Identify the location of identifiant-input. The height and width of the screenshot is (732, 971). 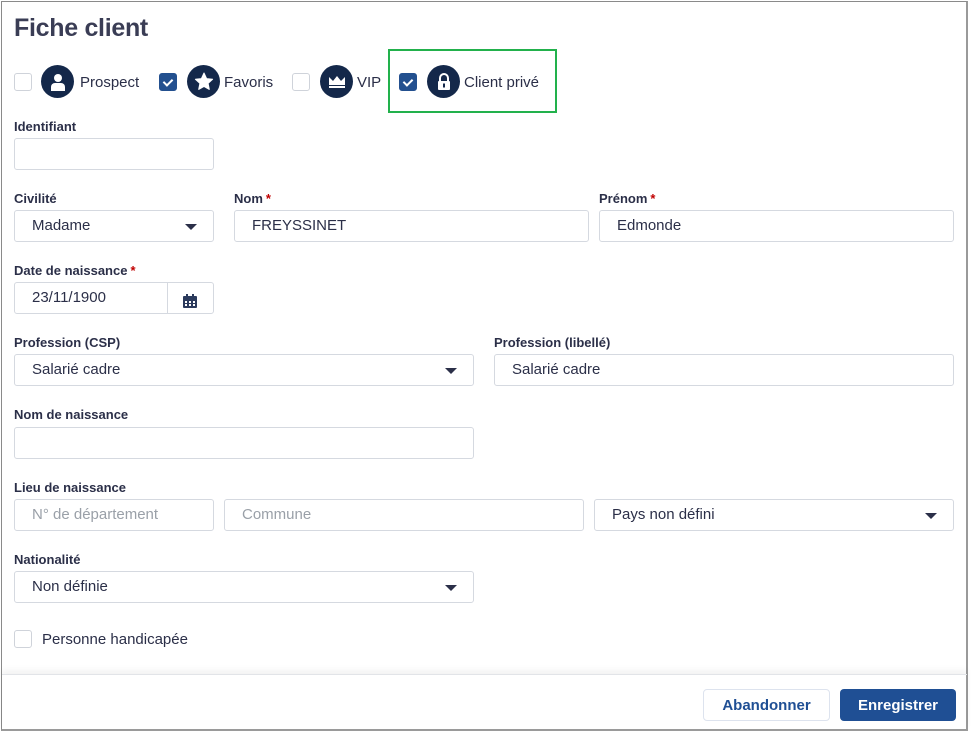
(114, 154).